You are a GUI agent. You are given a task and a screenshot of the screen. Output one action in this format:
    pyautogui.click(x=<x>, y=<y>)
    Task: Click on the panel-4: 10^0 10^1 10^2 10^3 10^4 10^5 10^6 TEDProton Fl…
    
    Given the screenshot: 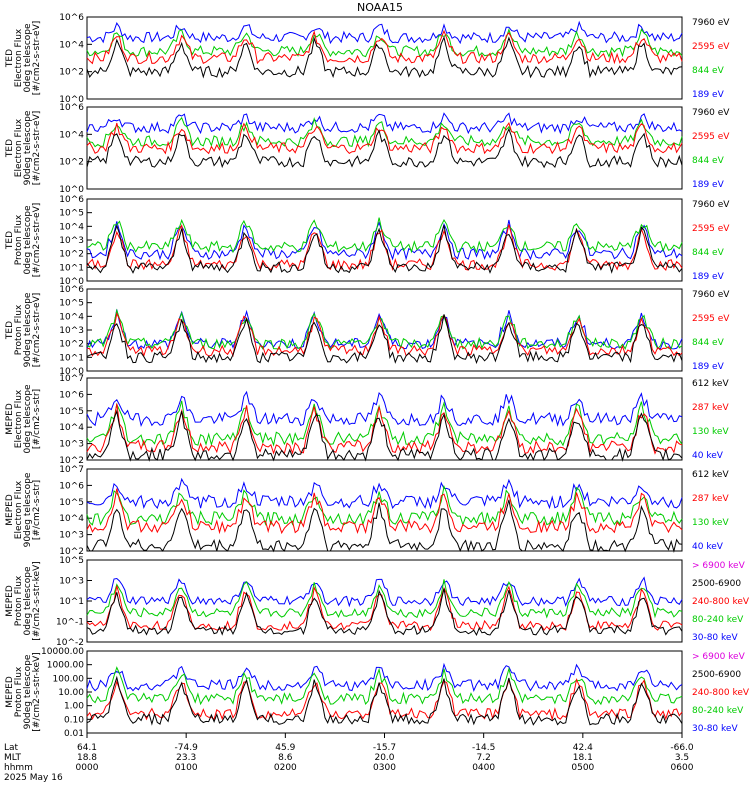 What is the action you would take?
    pyautogui.click(x=367, y=331)
    